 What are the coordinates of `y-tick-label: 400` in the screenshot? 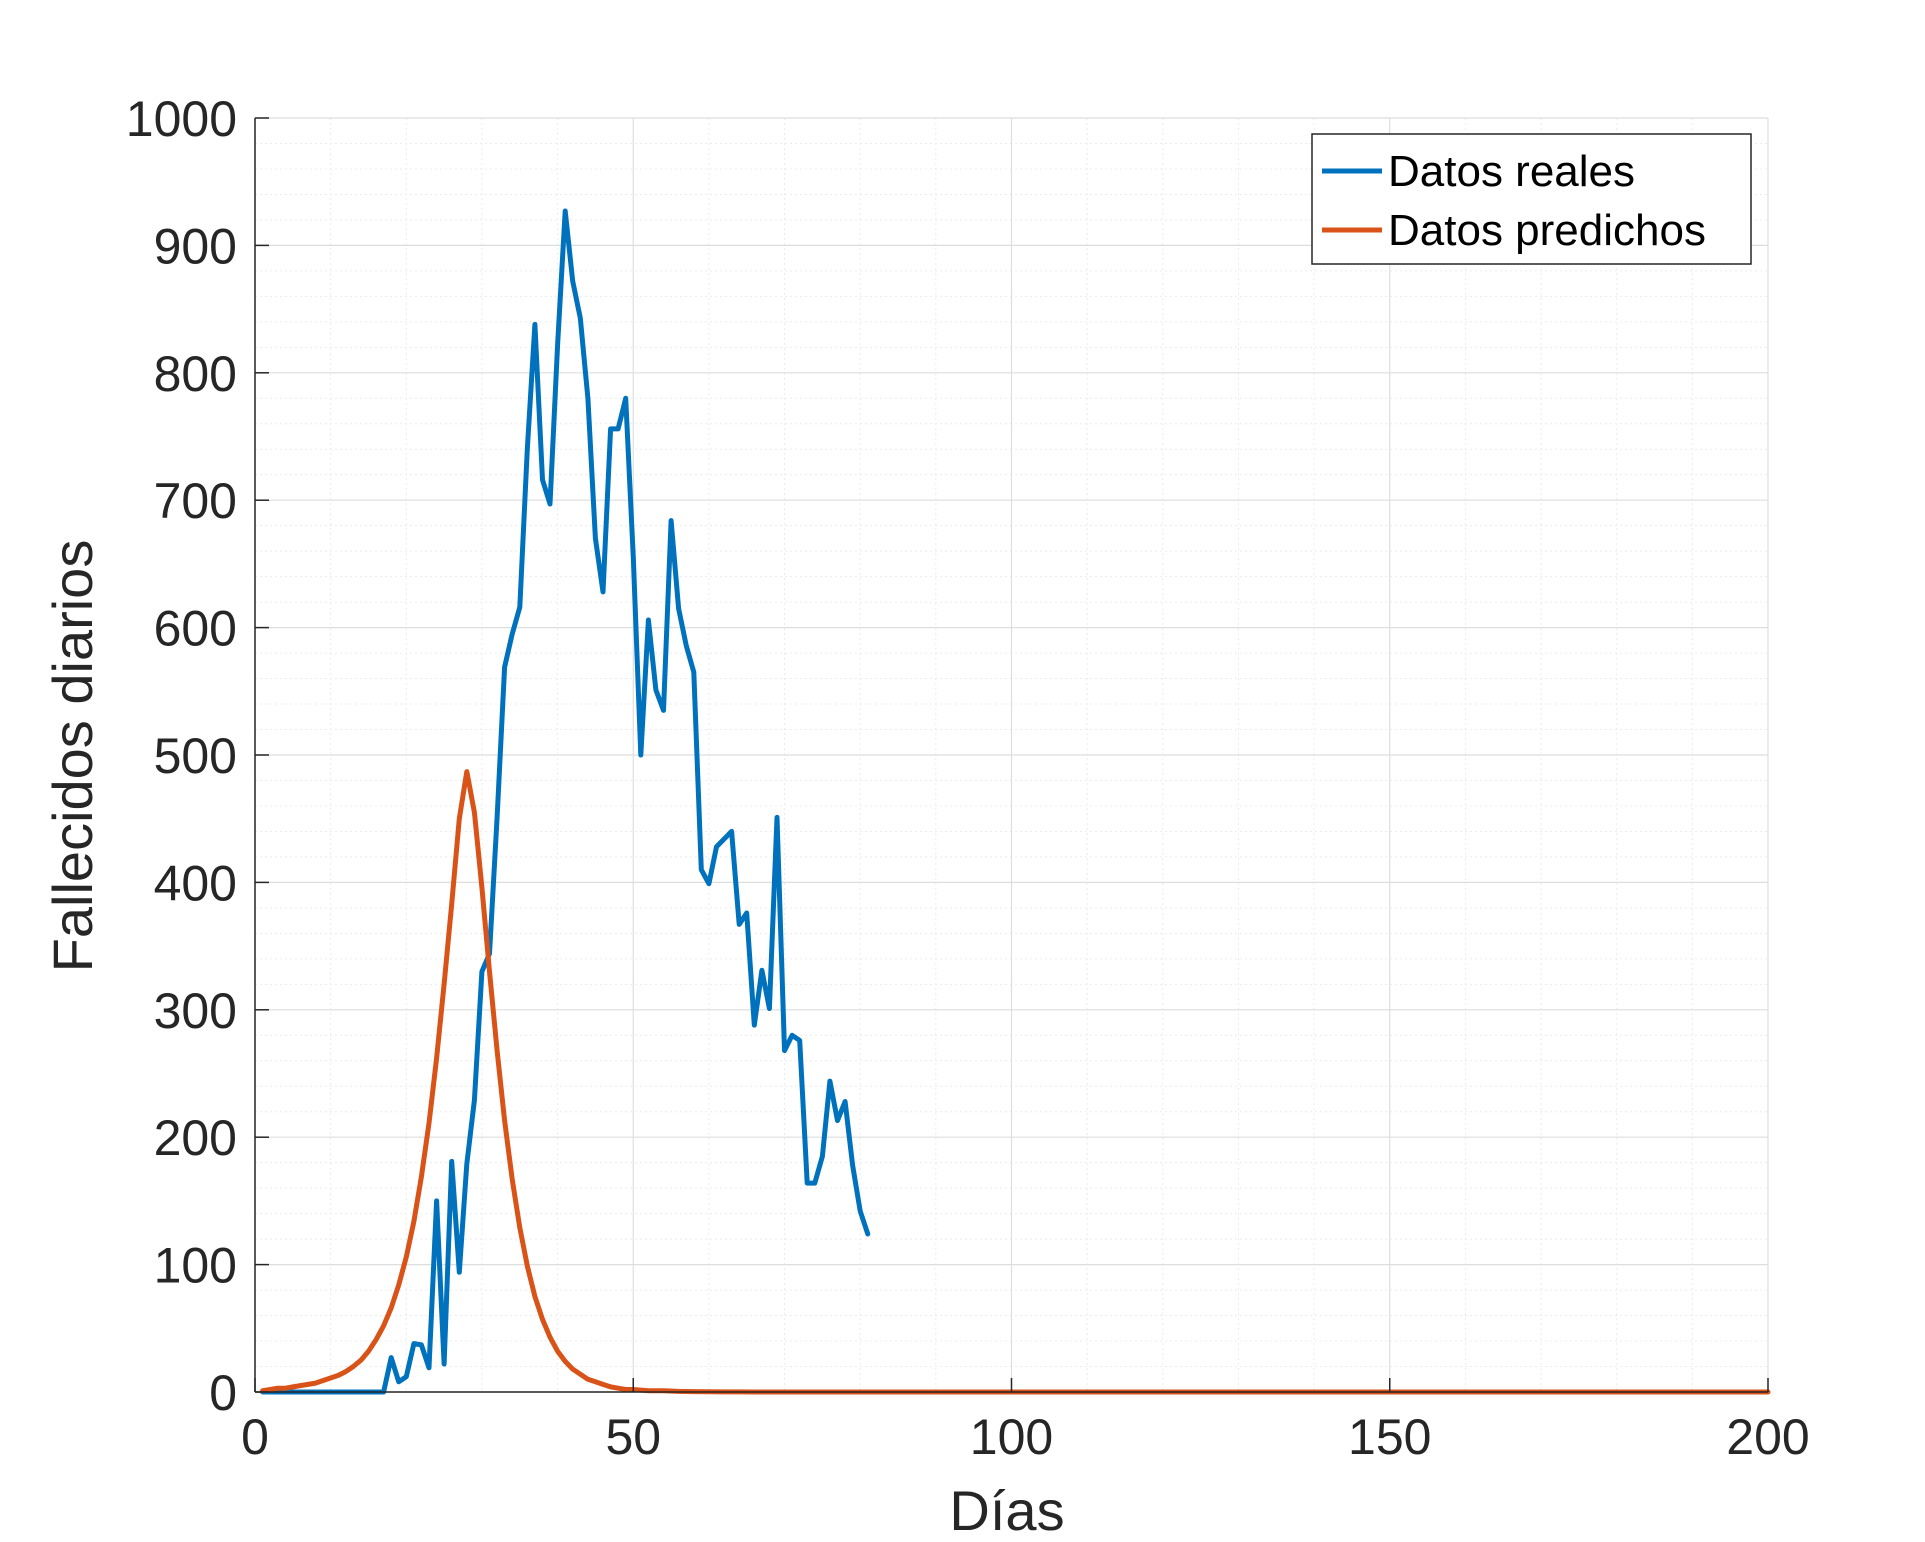 It's located at (195, 883).